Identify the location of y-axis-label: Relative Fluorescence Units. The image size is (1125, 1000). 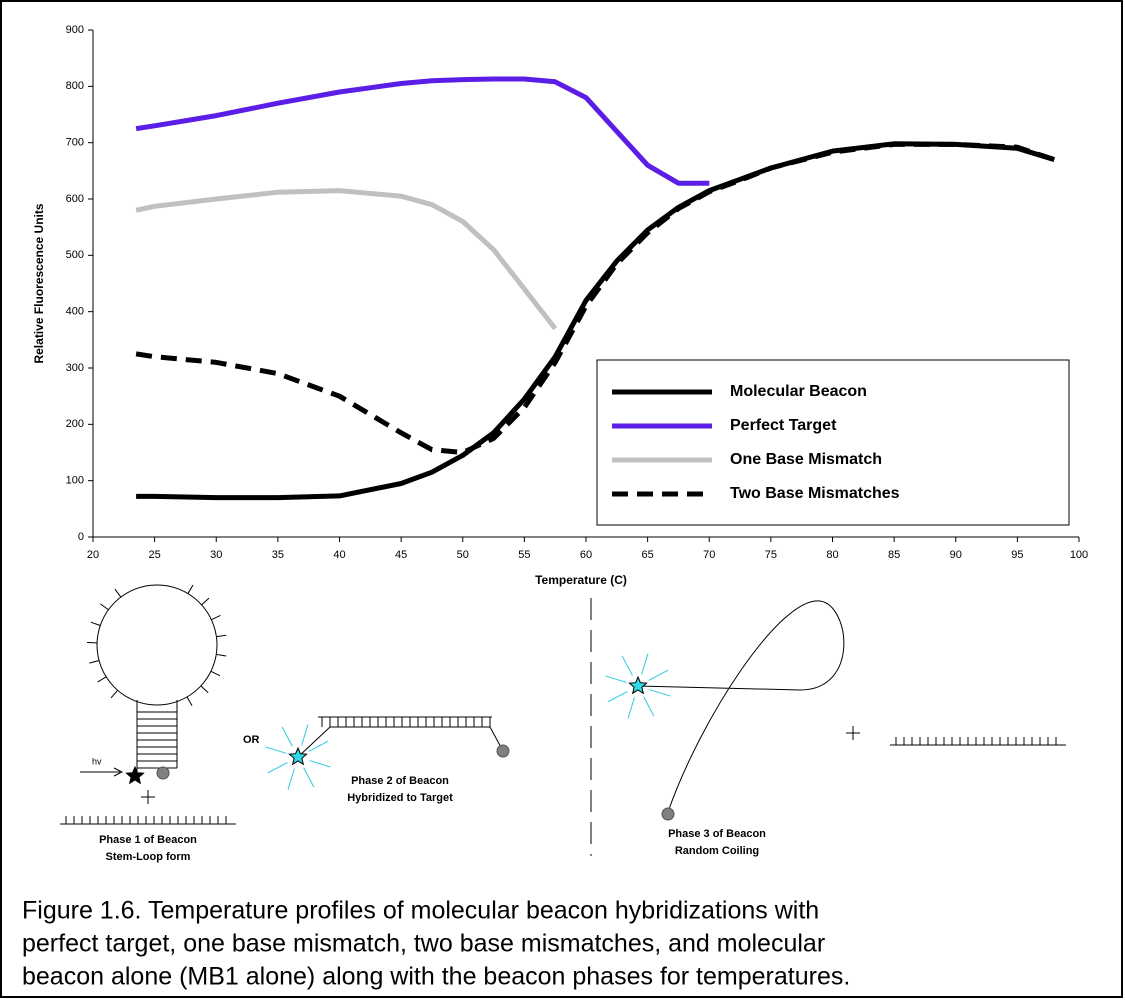
(39, 283).